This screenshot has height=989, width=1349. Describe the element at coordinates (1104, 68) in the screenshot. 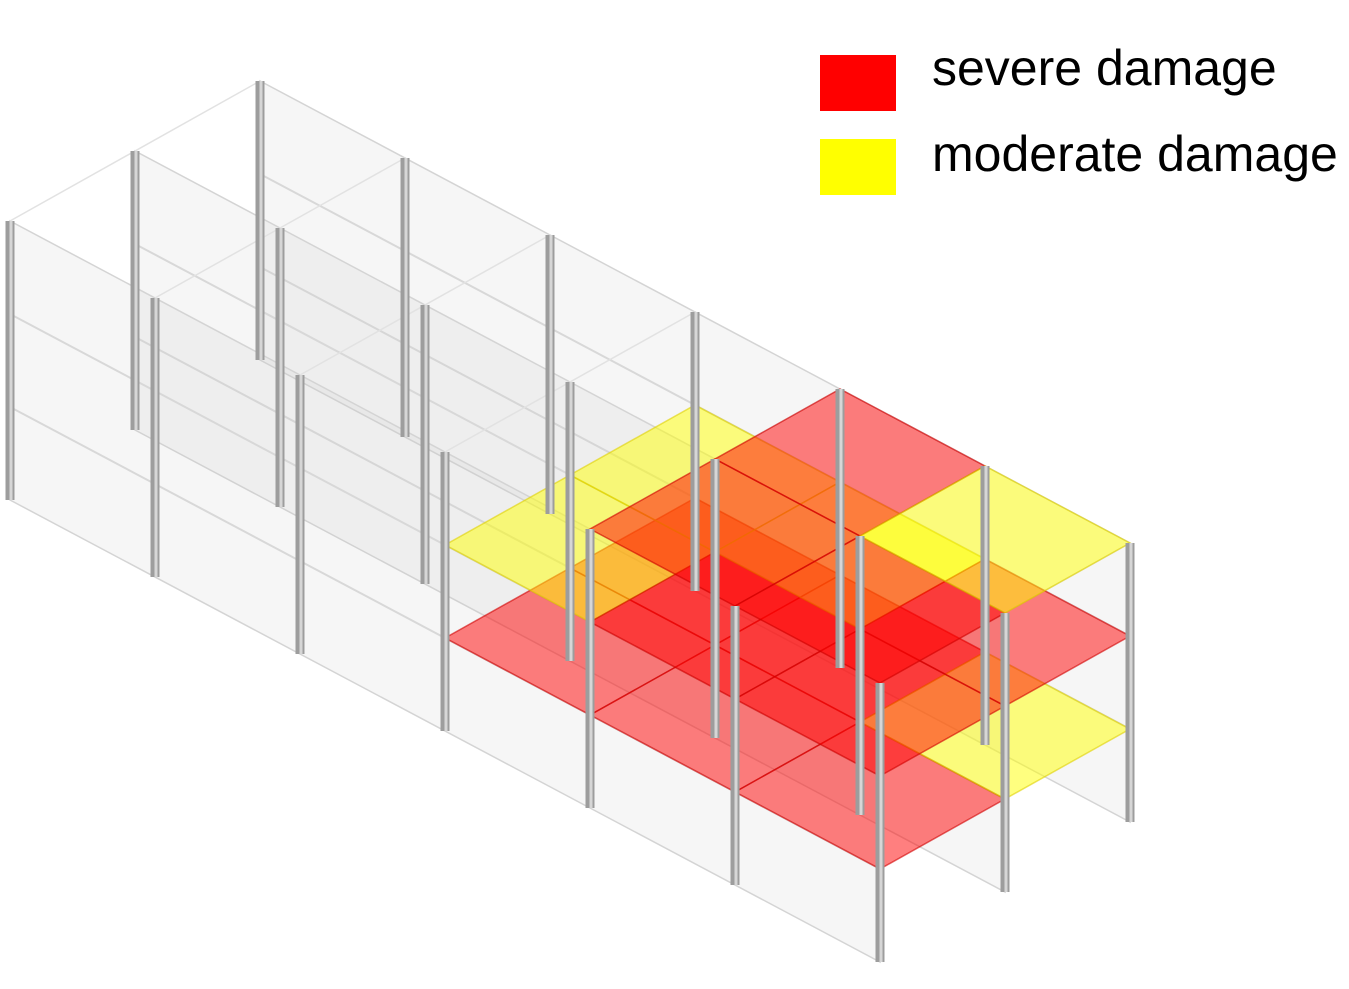

I see `legend-label: severe damage` at that location.